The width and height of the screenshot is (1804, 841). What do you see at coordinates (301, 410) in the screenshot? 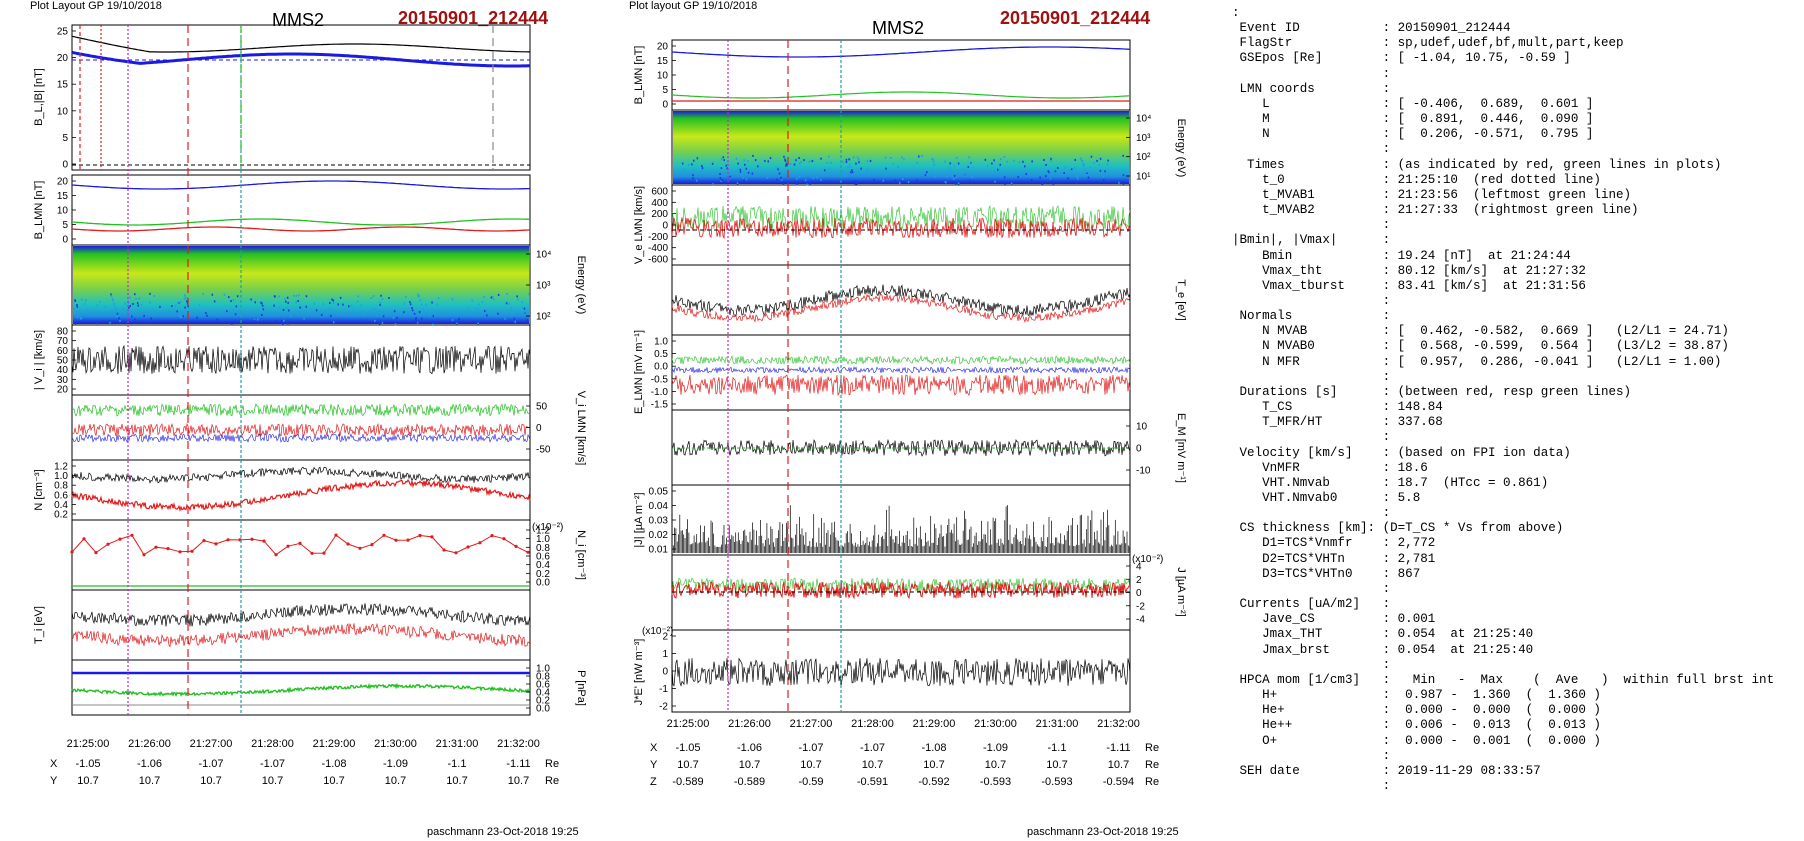
I see `left-Vi-M-line` at bounding box center [301, 410].